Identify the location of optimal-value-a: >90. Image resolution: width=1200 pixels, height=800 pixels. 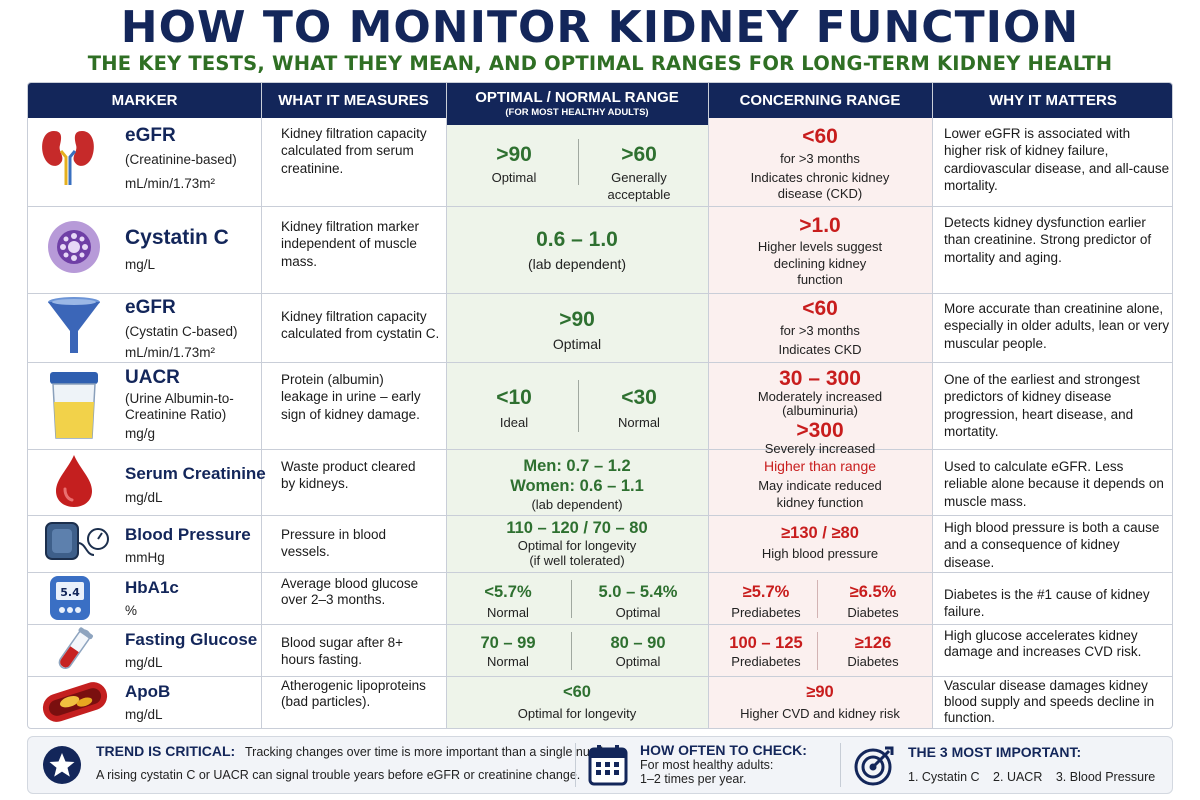
(514, 154).